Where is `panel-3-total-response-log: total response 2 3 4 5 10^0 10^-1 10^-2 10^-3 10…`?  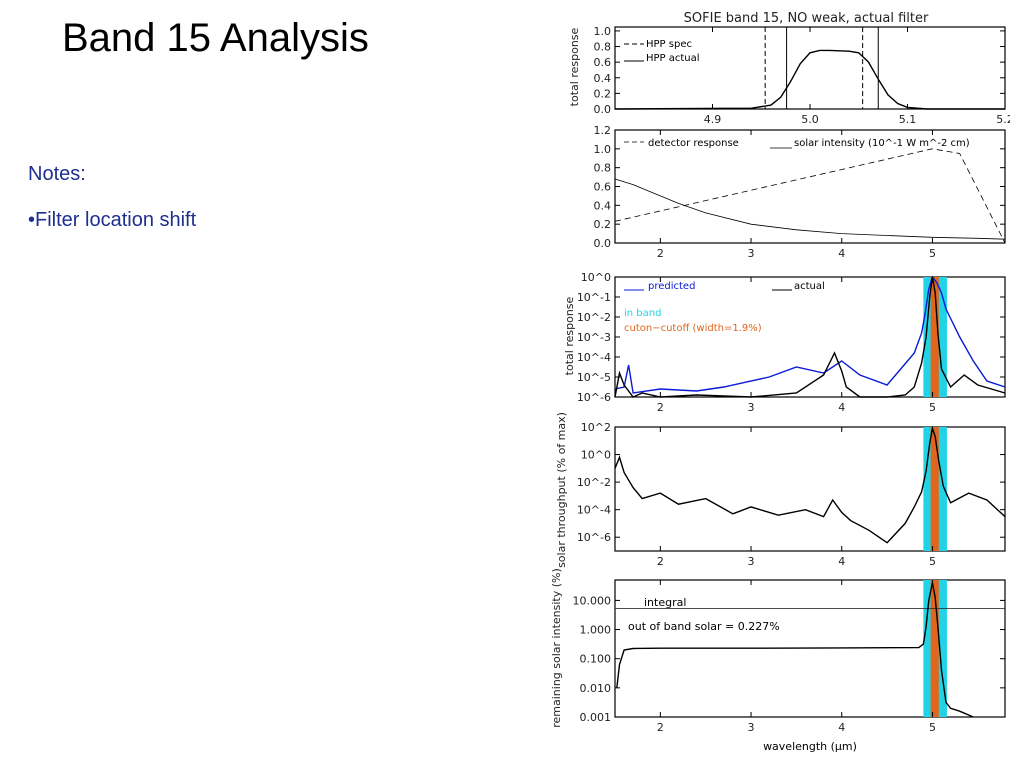
panel-3-total-response-log: total response 2 3 4 5 10^0 10^-1 10^-2 10^-3 10… is located at coordinates (784, 342).